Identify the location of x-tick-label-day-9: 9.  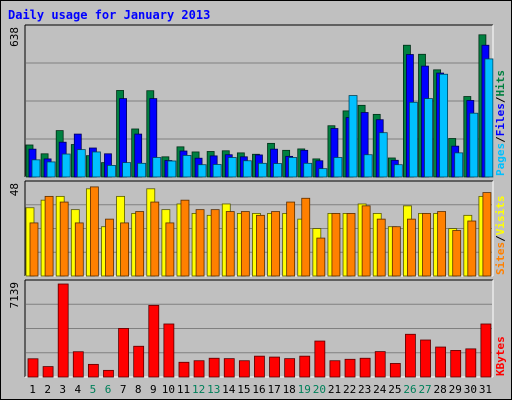
(153, 389).